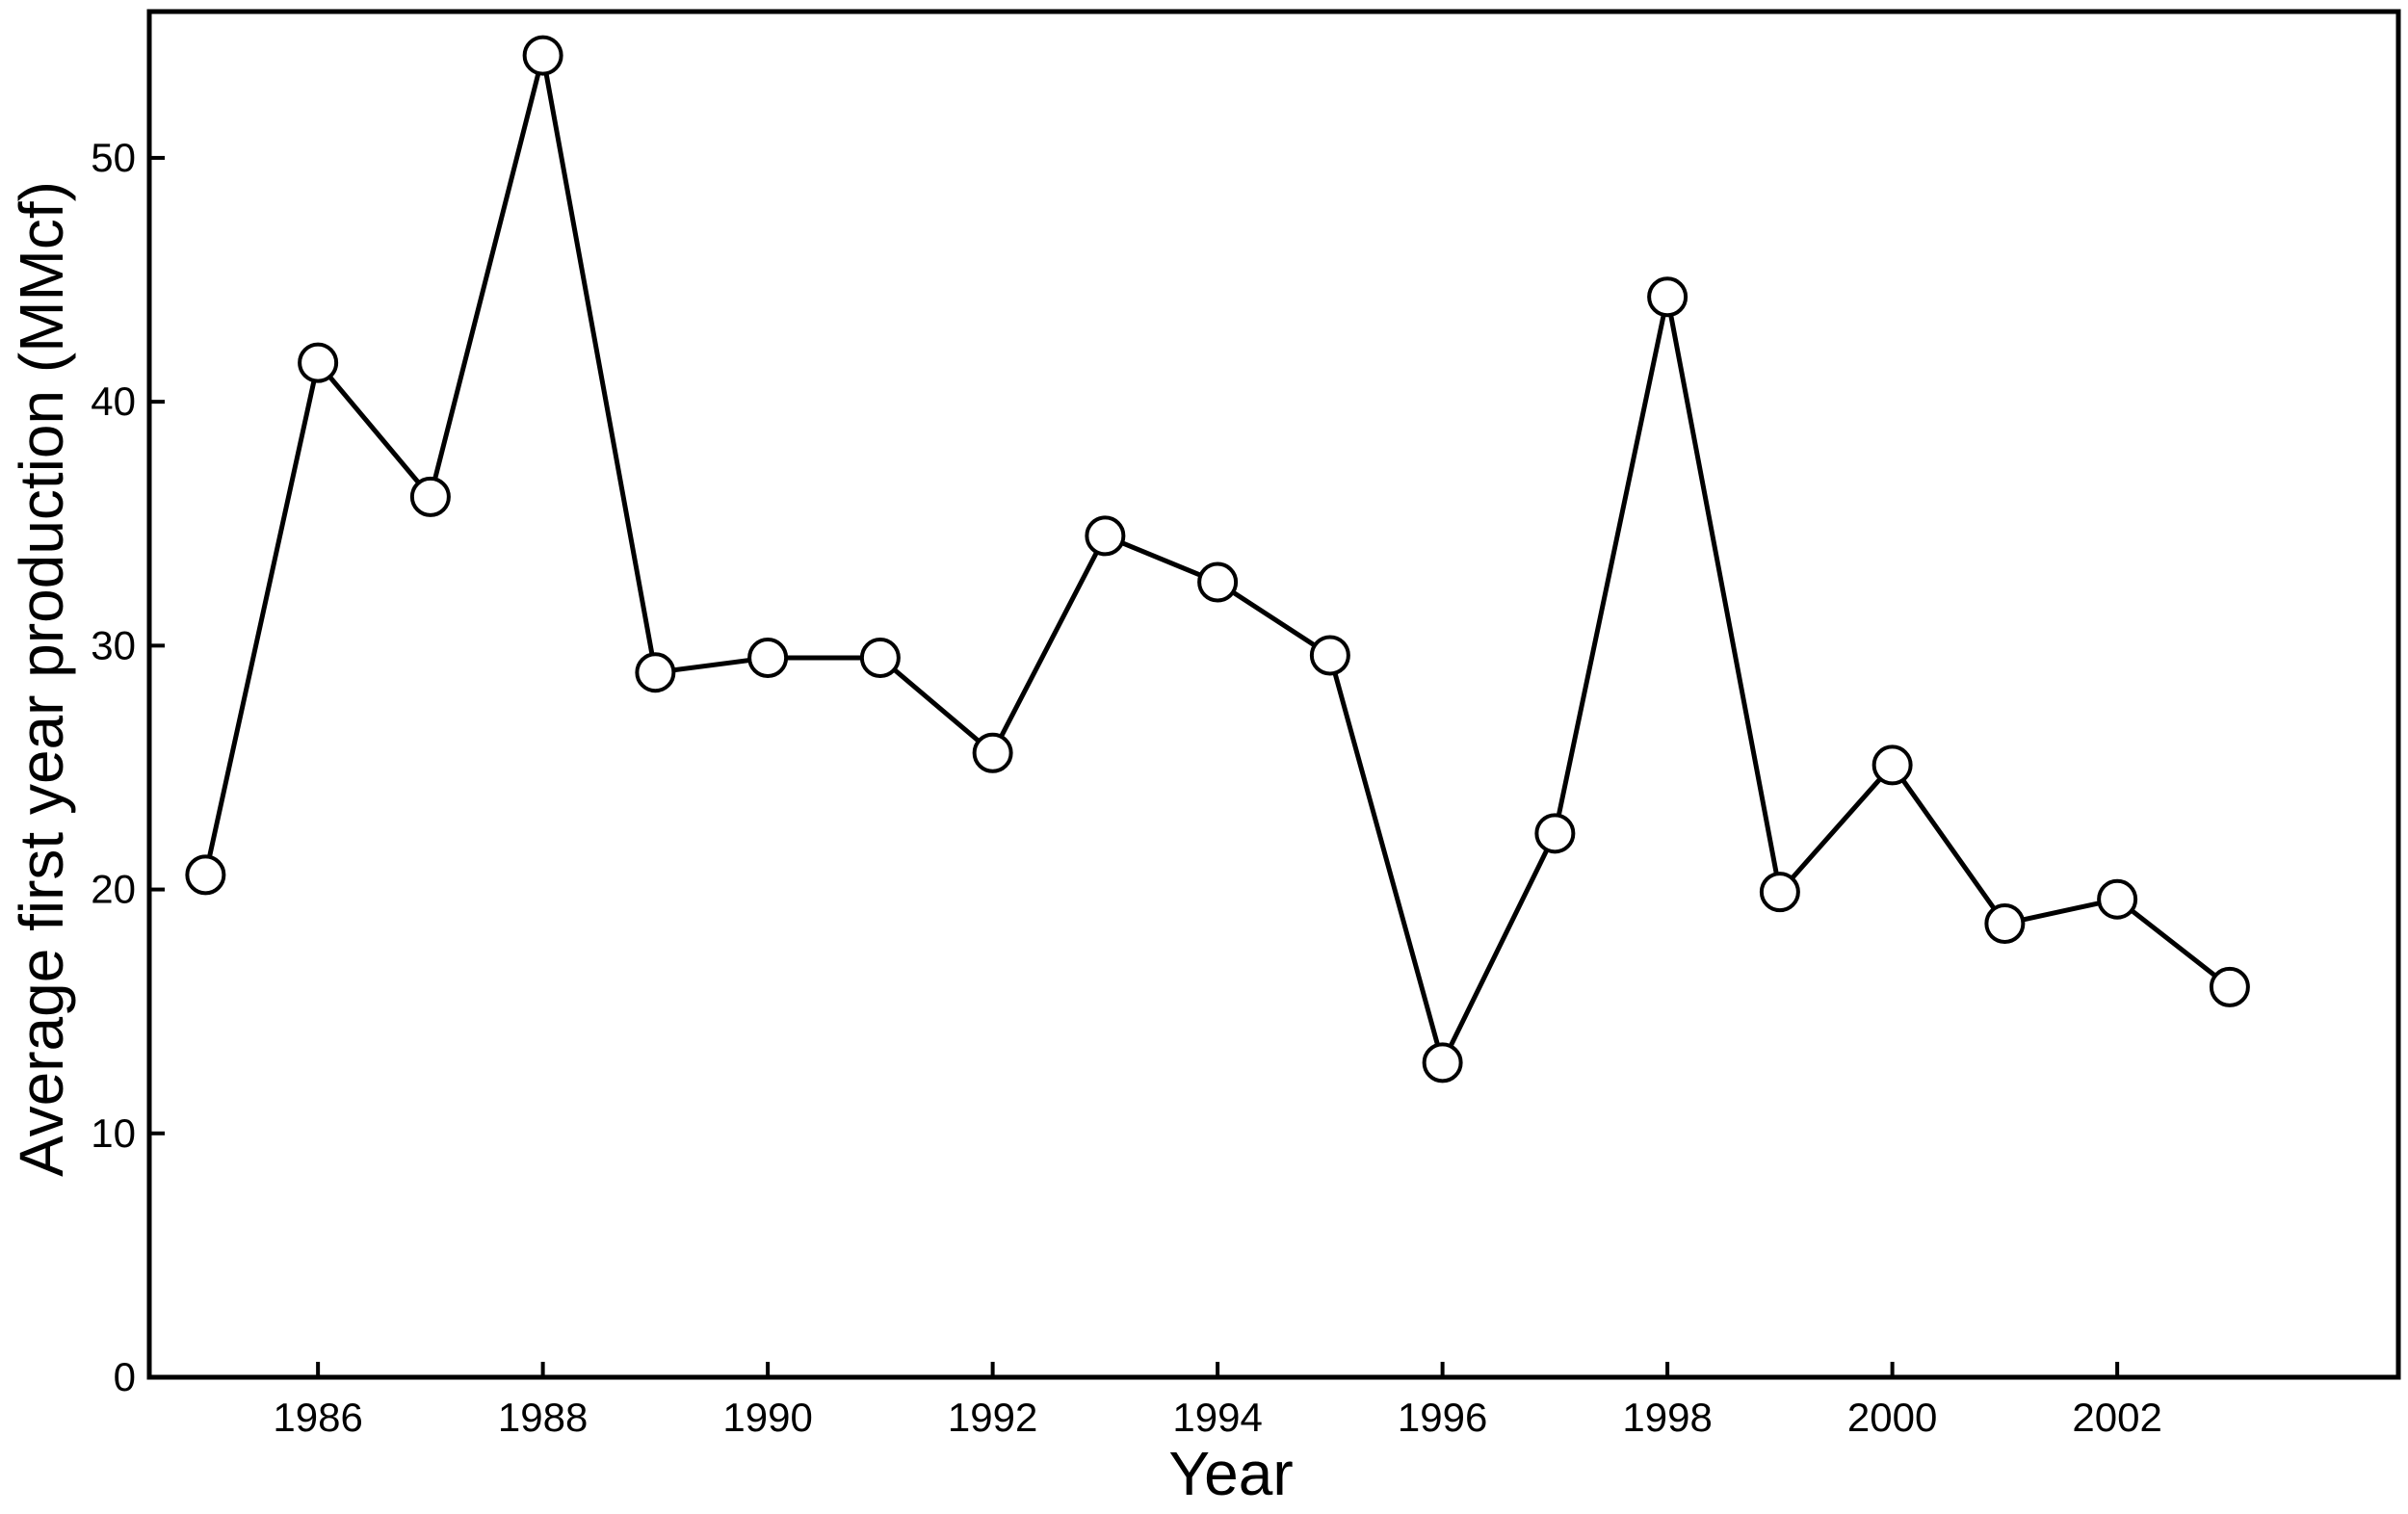  What do you see at coordinates (1779, 892) in the screenshot?
I see `data-point-1999` at bounding box center [1779, 892].